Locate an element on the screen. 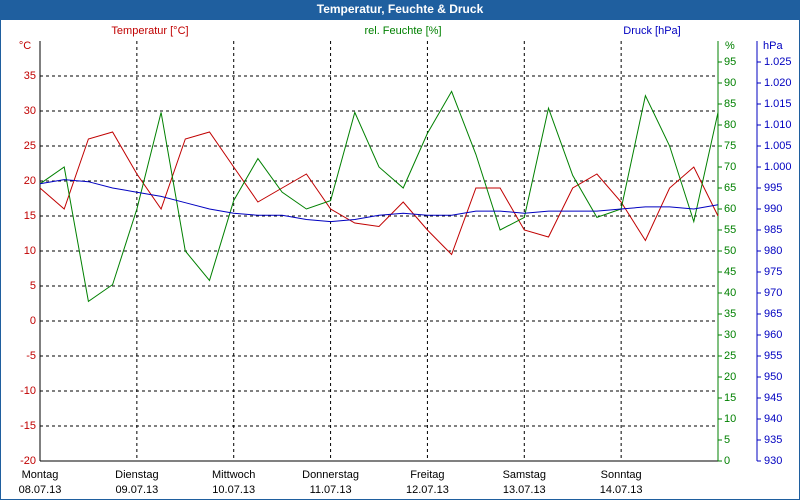 This screenshot has width=800, height=500. y-tick-label: -5 is located at coordinates (31, 356).